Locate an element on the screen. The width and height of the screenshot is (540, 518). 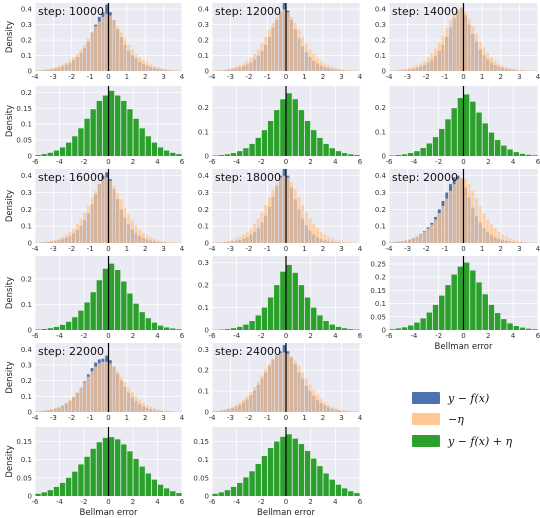
y-tick-label: 0.4 is located at coordinates (381, 176).